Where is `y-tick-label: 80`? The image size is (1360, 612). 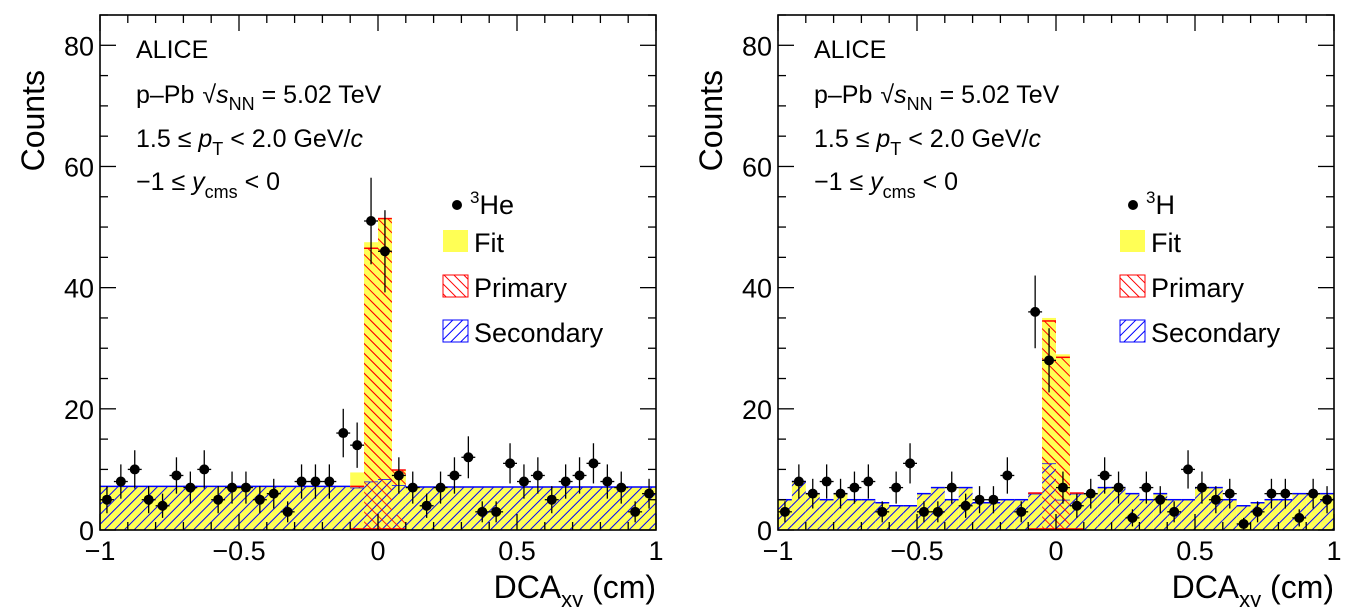
y-tick-label: 80 is located at coordinates (757, 46).